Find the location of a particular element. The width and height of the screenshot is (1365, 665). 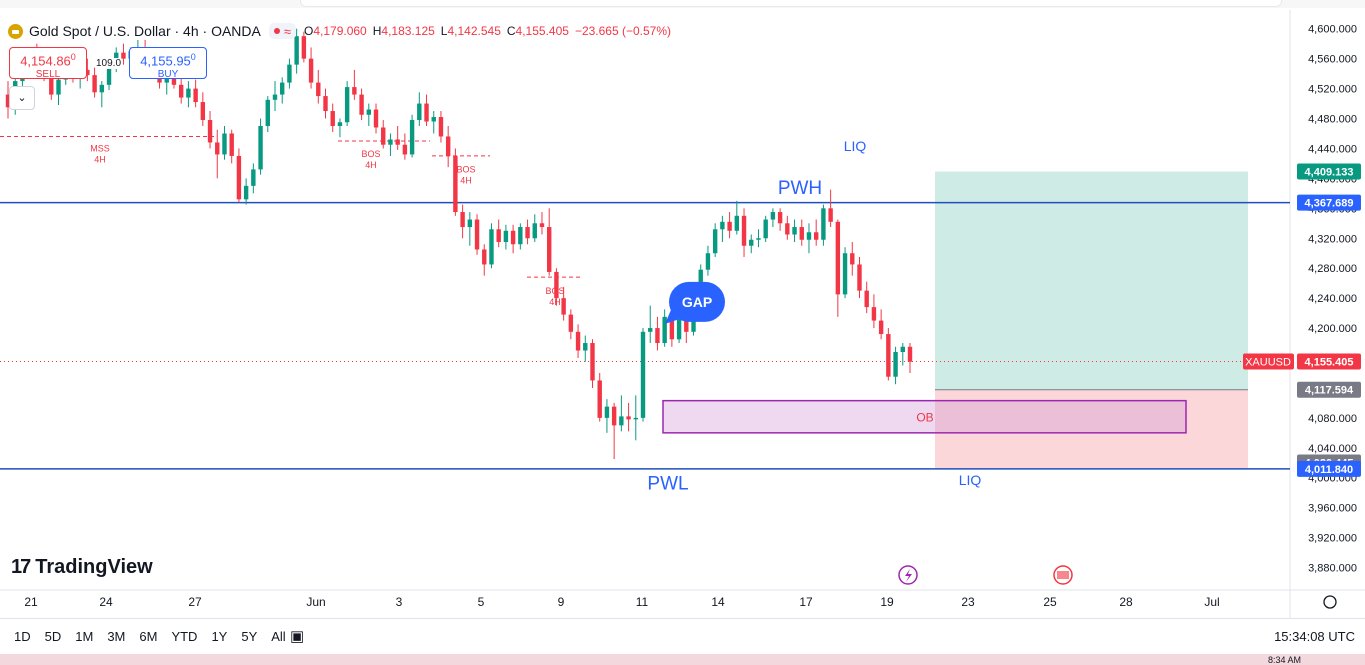

bottom-toolbar: 1D 5D 1M 3M 6M YTD 1Y 5Y All ▣ 15:34:08 UTC is located at coordinates (682, 636).